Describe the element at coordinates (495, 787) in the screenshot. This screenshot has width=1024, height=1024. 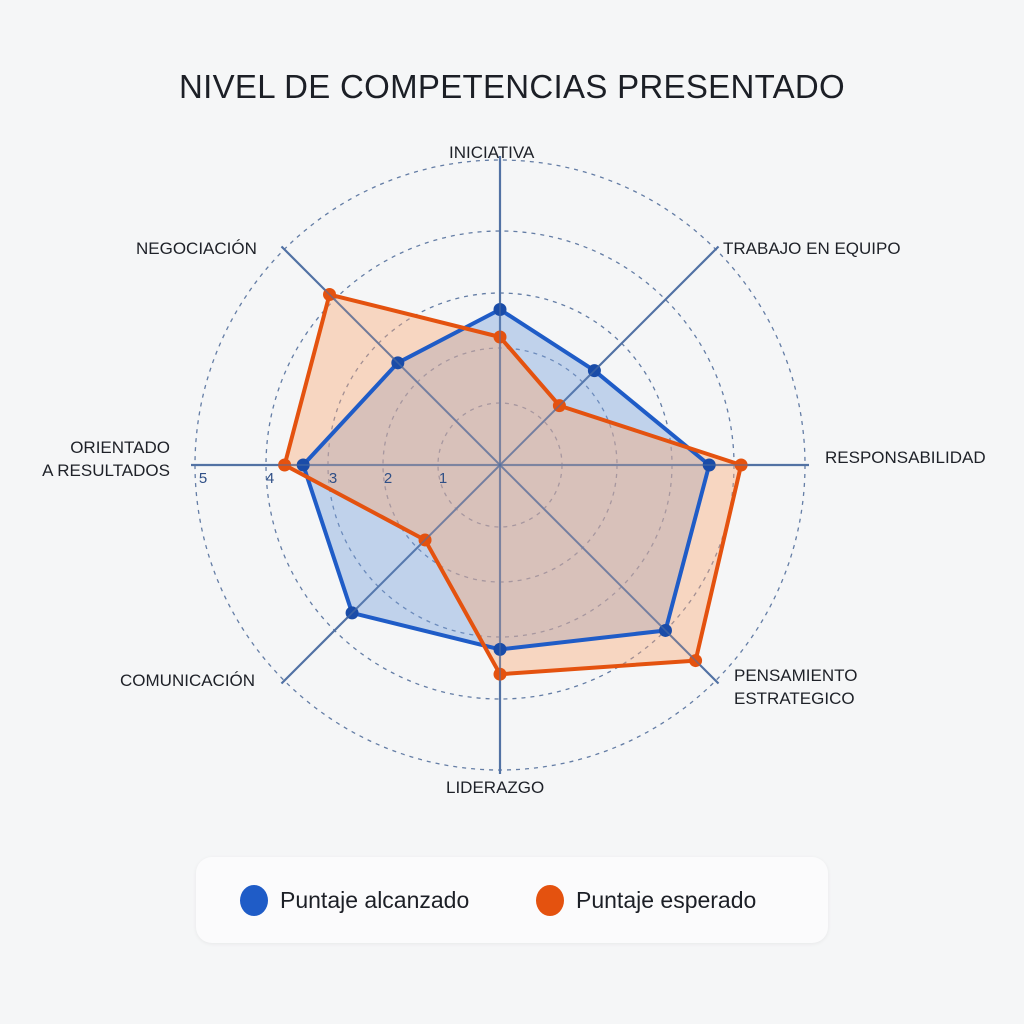
I see `axis-label-liderazgo: LIDERAZGO` at that location.